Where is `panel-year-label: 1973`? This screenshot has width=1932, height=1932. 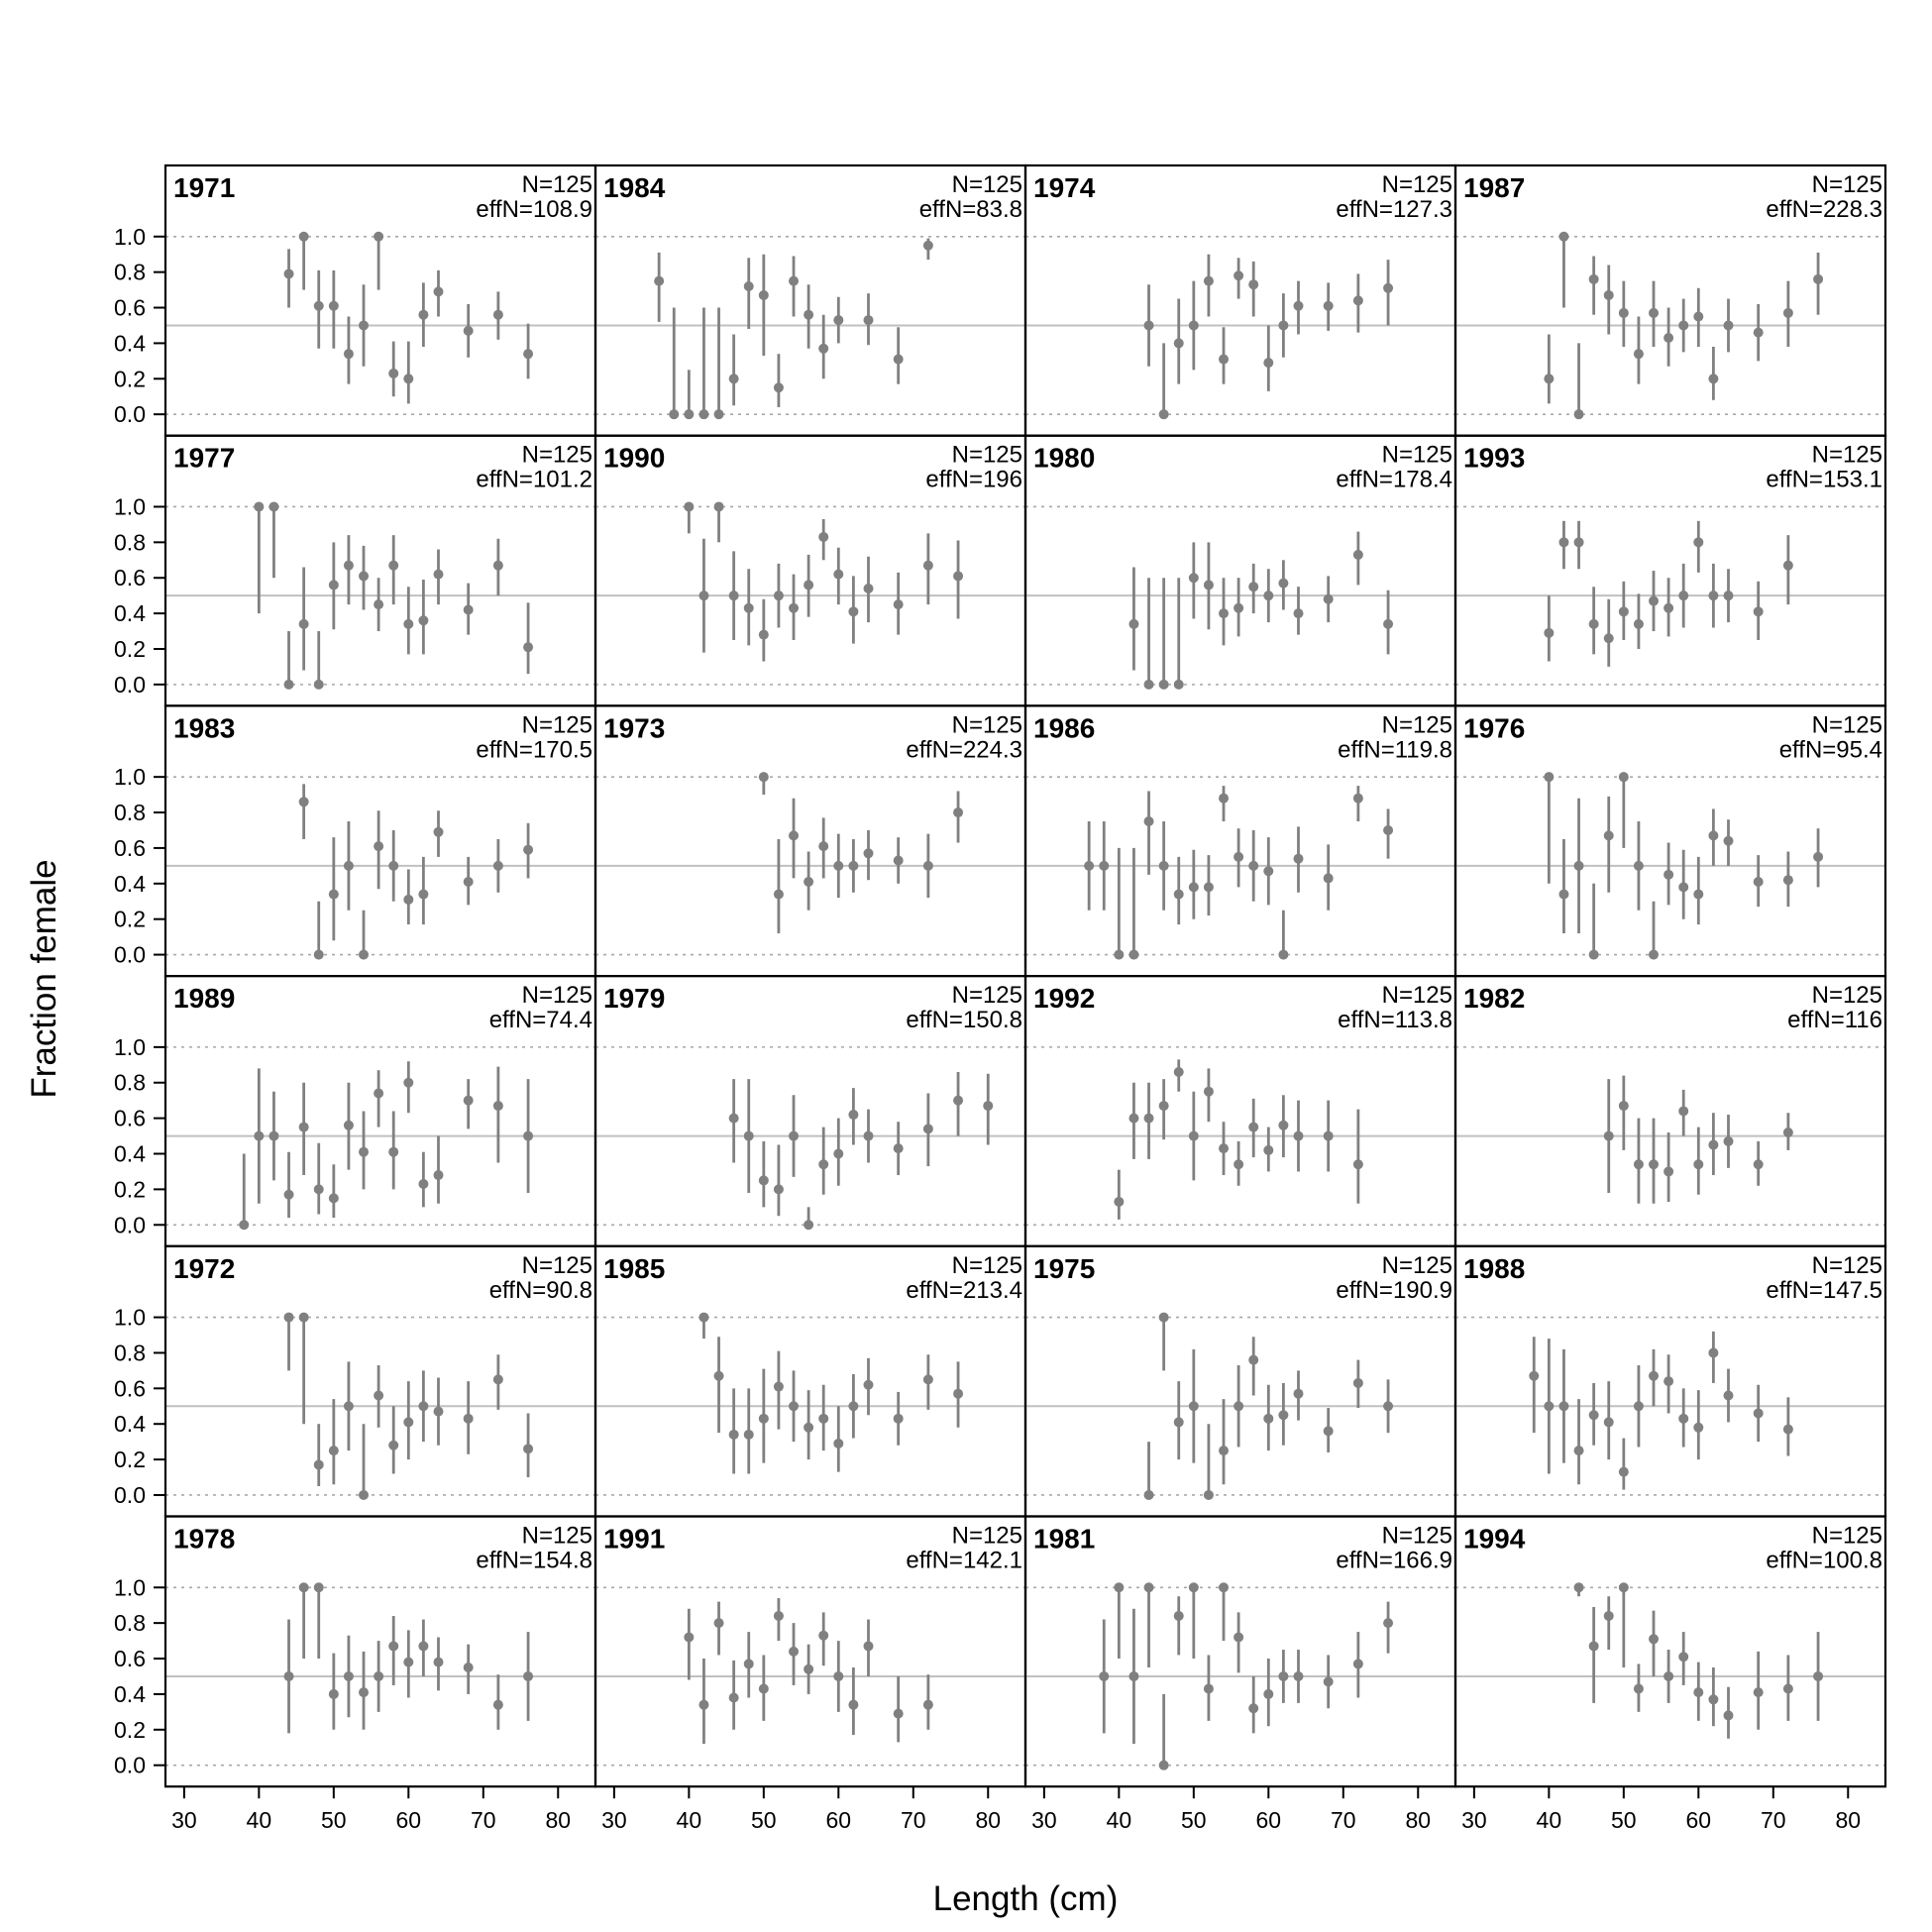
panel-year-label: 1973 is located at coordinates (634, 727).